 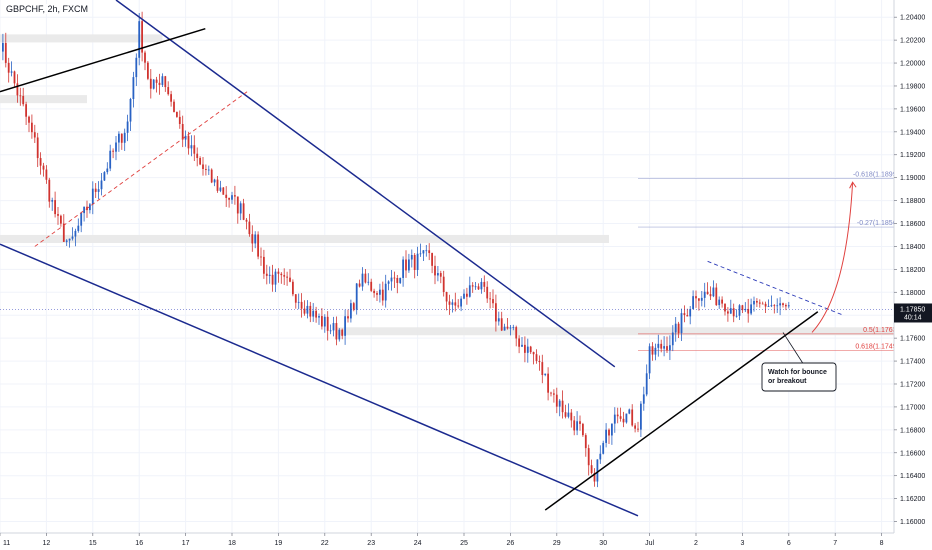 I want to click on price-tick-label: 1.16400, so click(x=912, y=476).